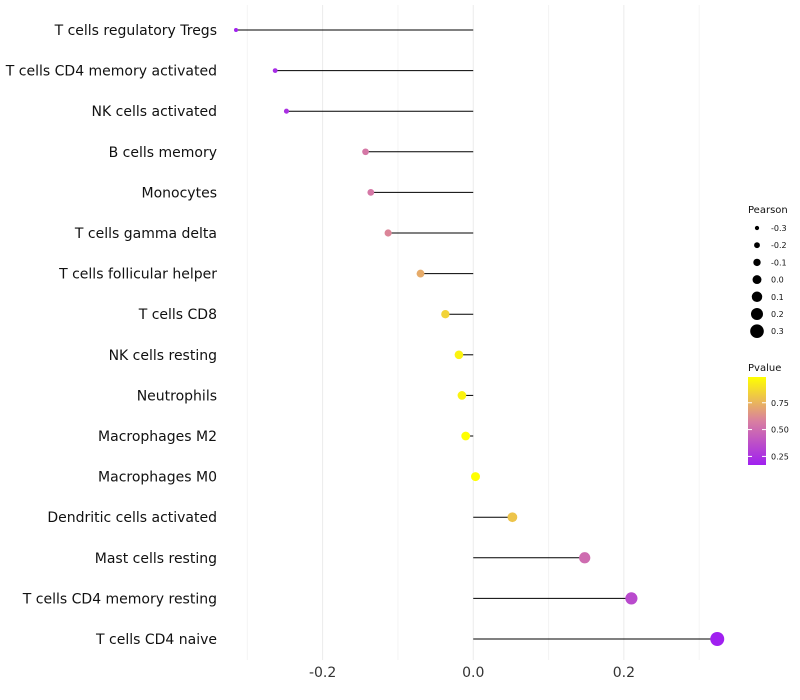  Describe the element at coordinates (779, 228) in the screenshot. I see `size-legend-label: -0.3` at that location.